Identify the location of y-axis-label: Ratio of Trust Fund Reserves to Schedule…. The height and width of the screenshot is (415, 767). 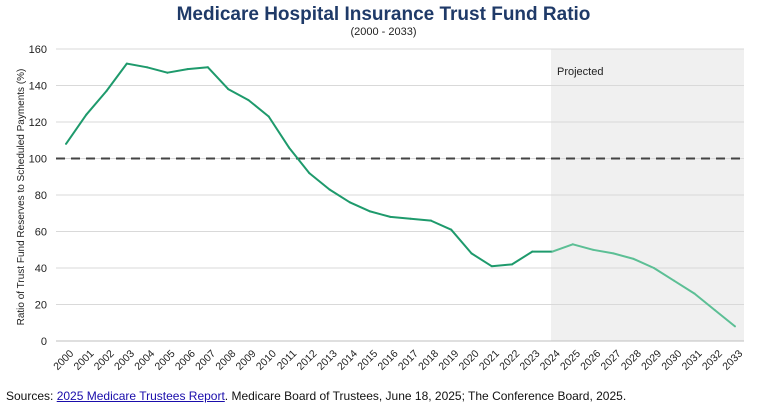
(21, 197).